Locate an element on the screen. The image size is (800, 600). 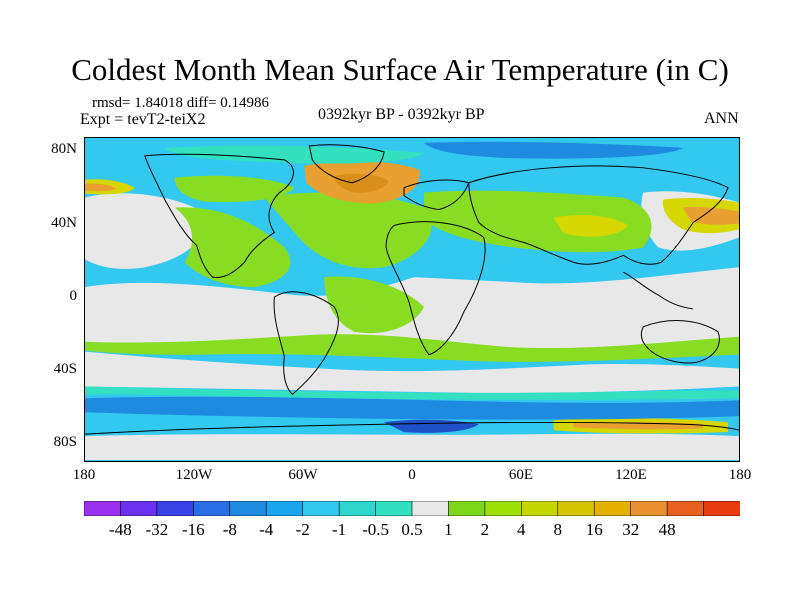
lat-label-0: 0 is located at coordinates (73, 296).